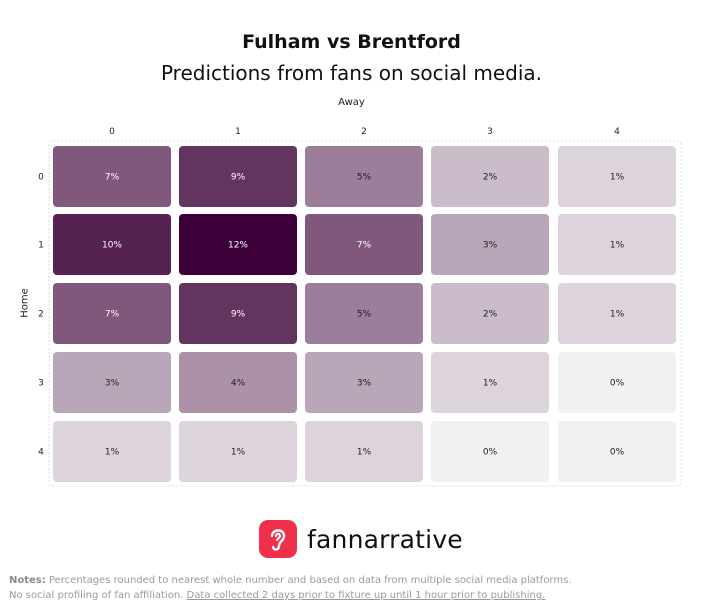 The width and height of the screenshot is (703, 605). What do you see at coordinates (238, 132) in the screenshot?
I see `x-tick-label: 1` at bounding box center [238, 132].